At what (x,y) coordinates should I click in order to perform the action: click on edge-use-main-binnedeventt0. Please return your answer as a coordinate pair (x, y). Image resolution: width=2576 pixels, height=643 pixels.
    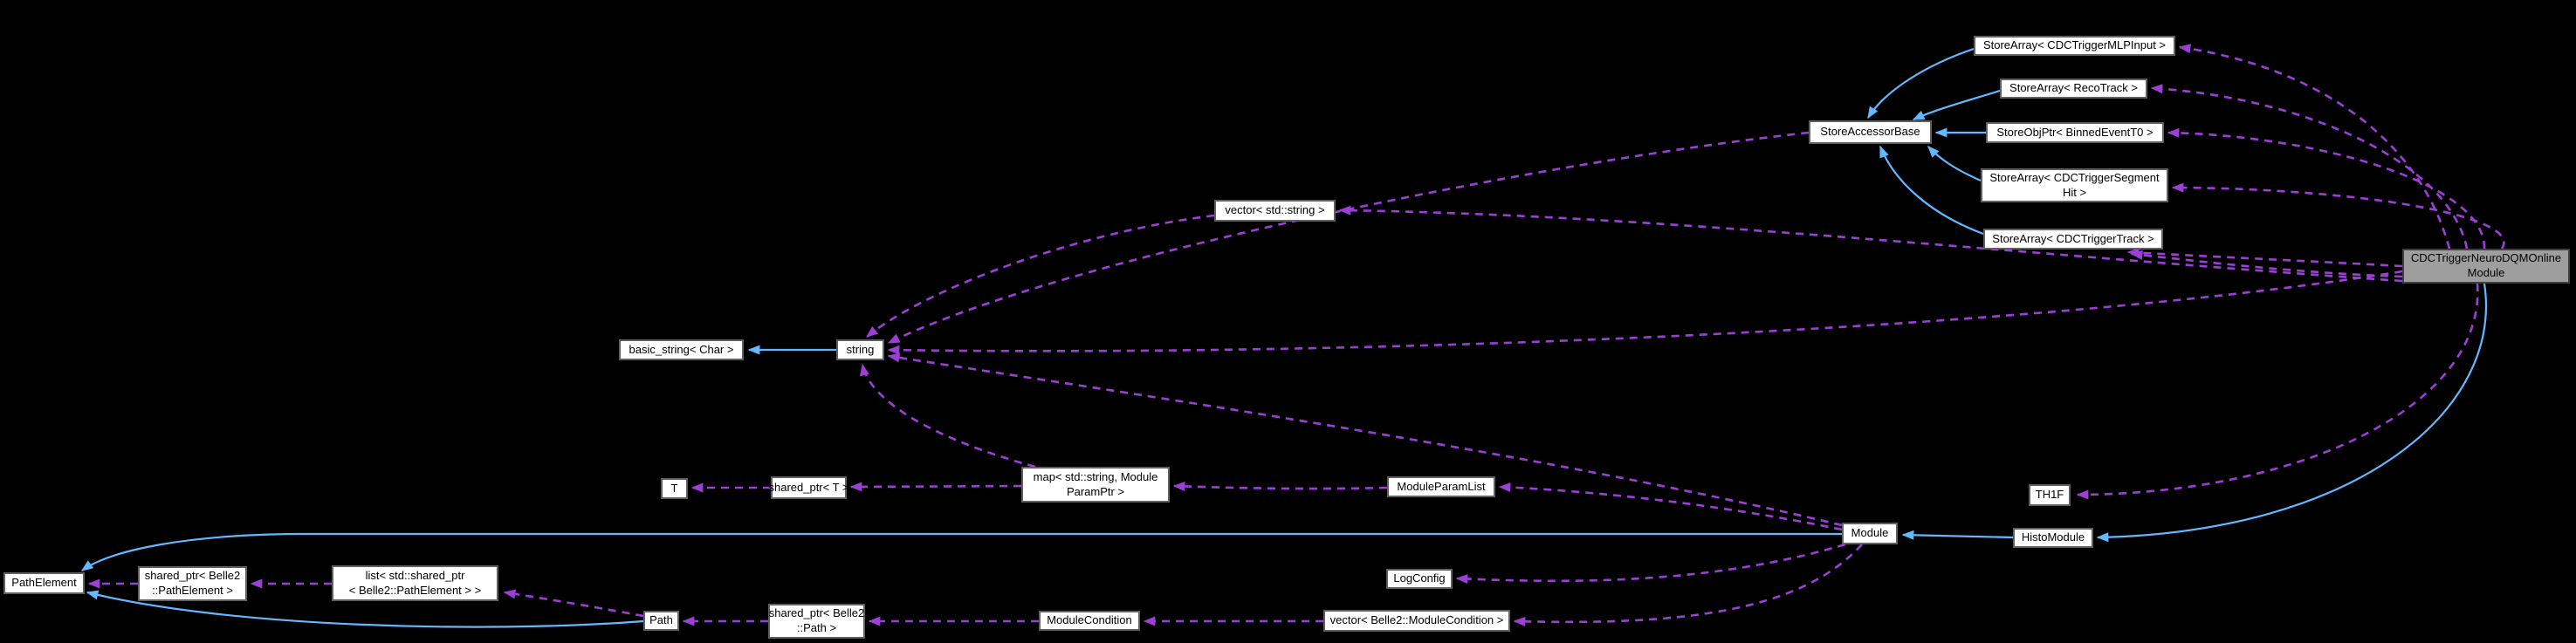
    Looking at the image, I should click on (2326, 189).